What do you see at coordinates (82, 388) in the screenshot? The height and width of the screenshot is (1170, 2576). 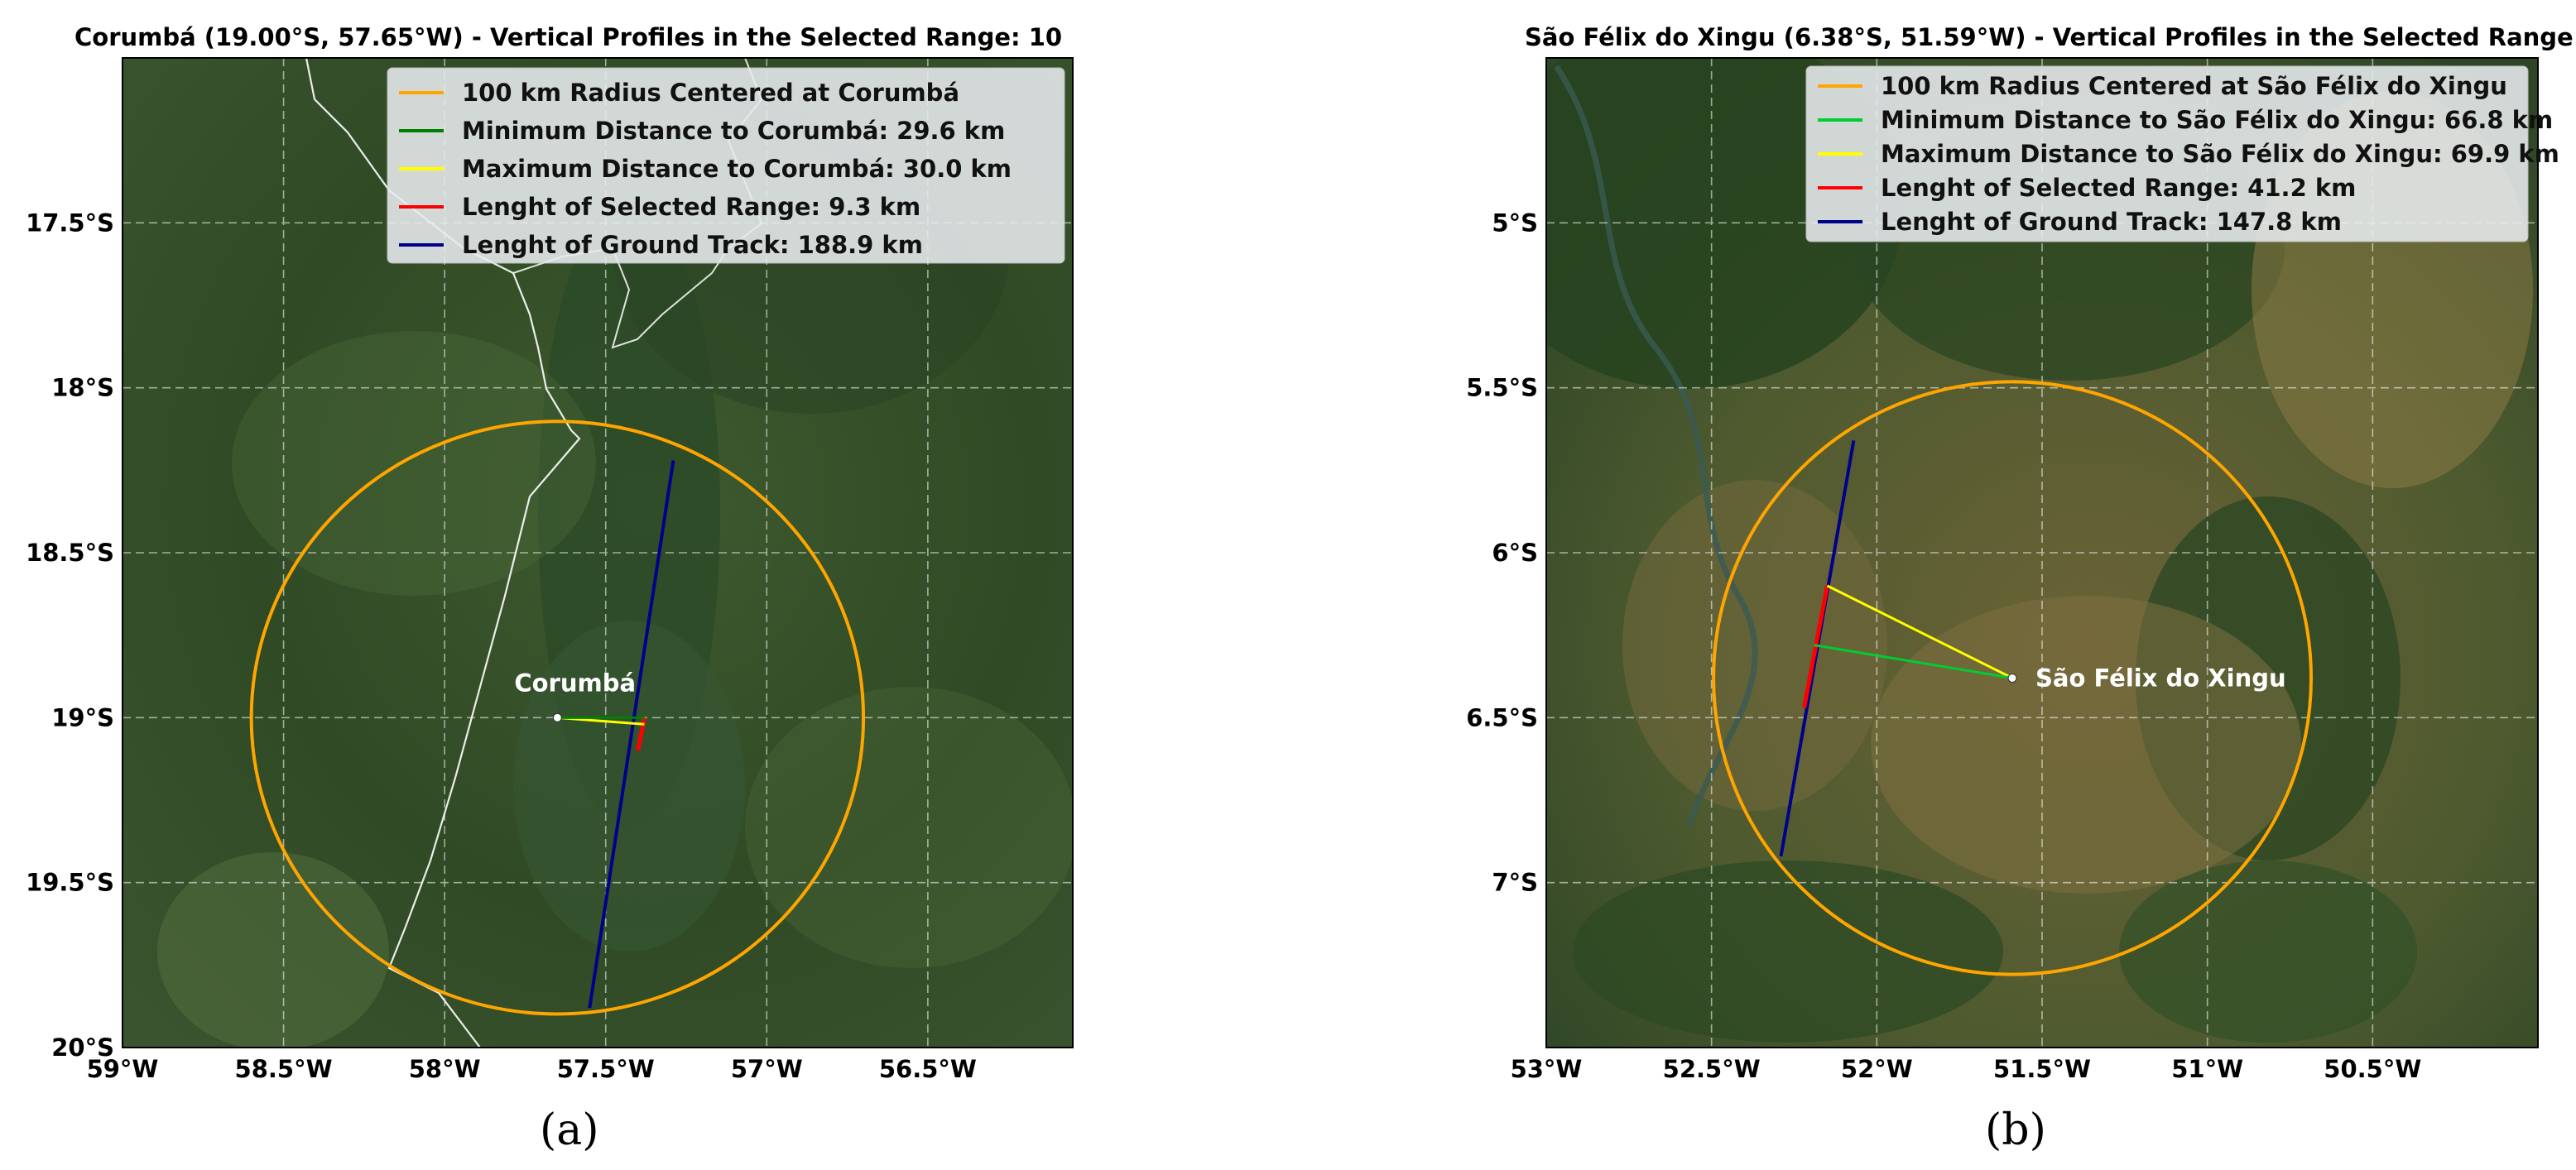 I see `y-tick-label: 18°S` at bounding box center [82, 388].